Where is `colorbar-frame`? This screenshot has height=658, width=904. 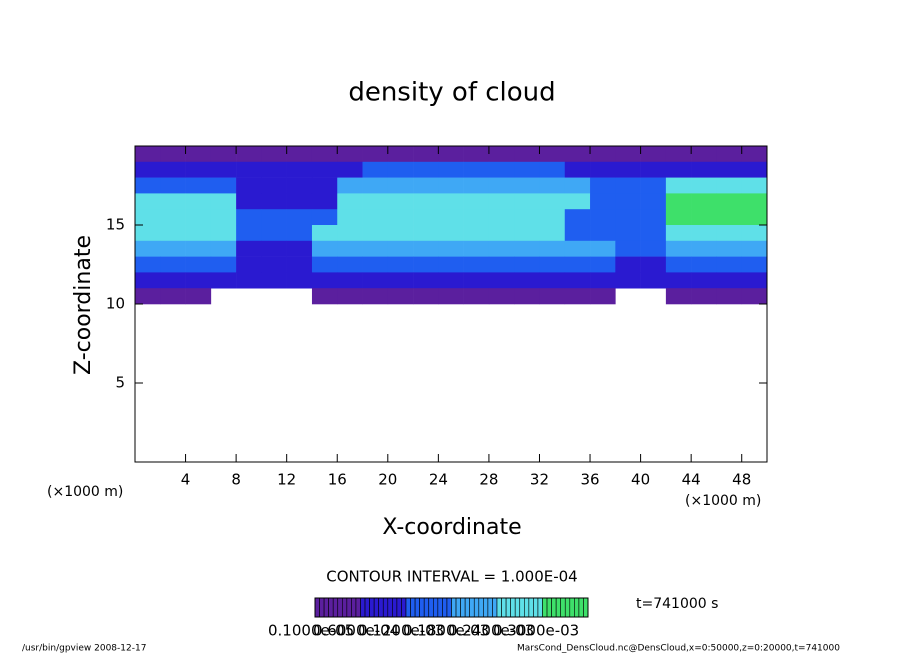 colorbar-frame is located at coordinates (451, 607).